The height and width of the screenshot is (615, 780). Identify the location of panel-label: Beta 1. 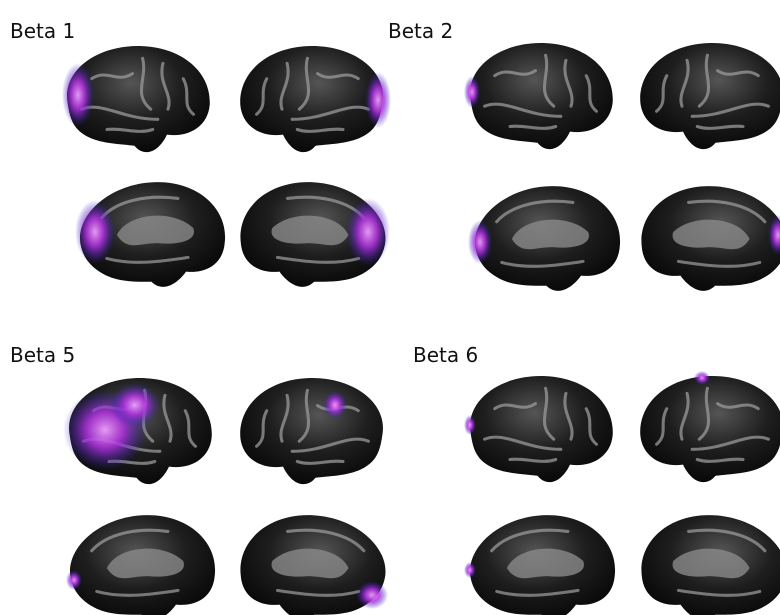
(42, 31).